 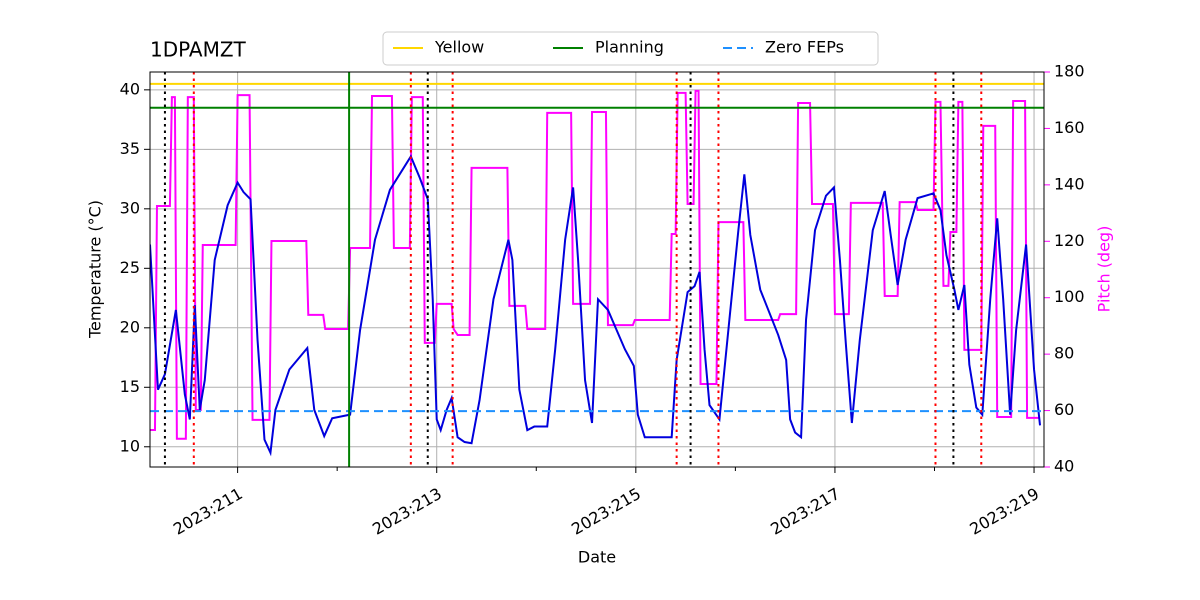 I want to click on legend-label: Zero FEPs, so click(x=804, y=47).